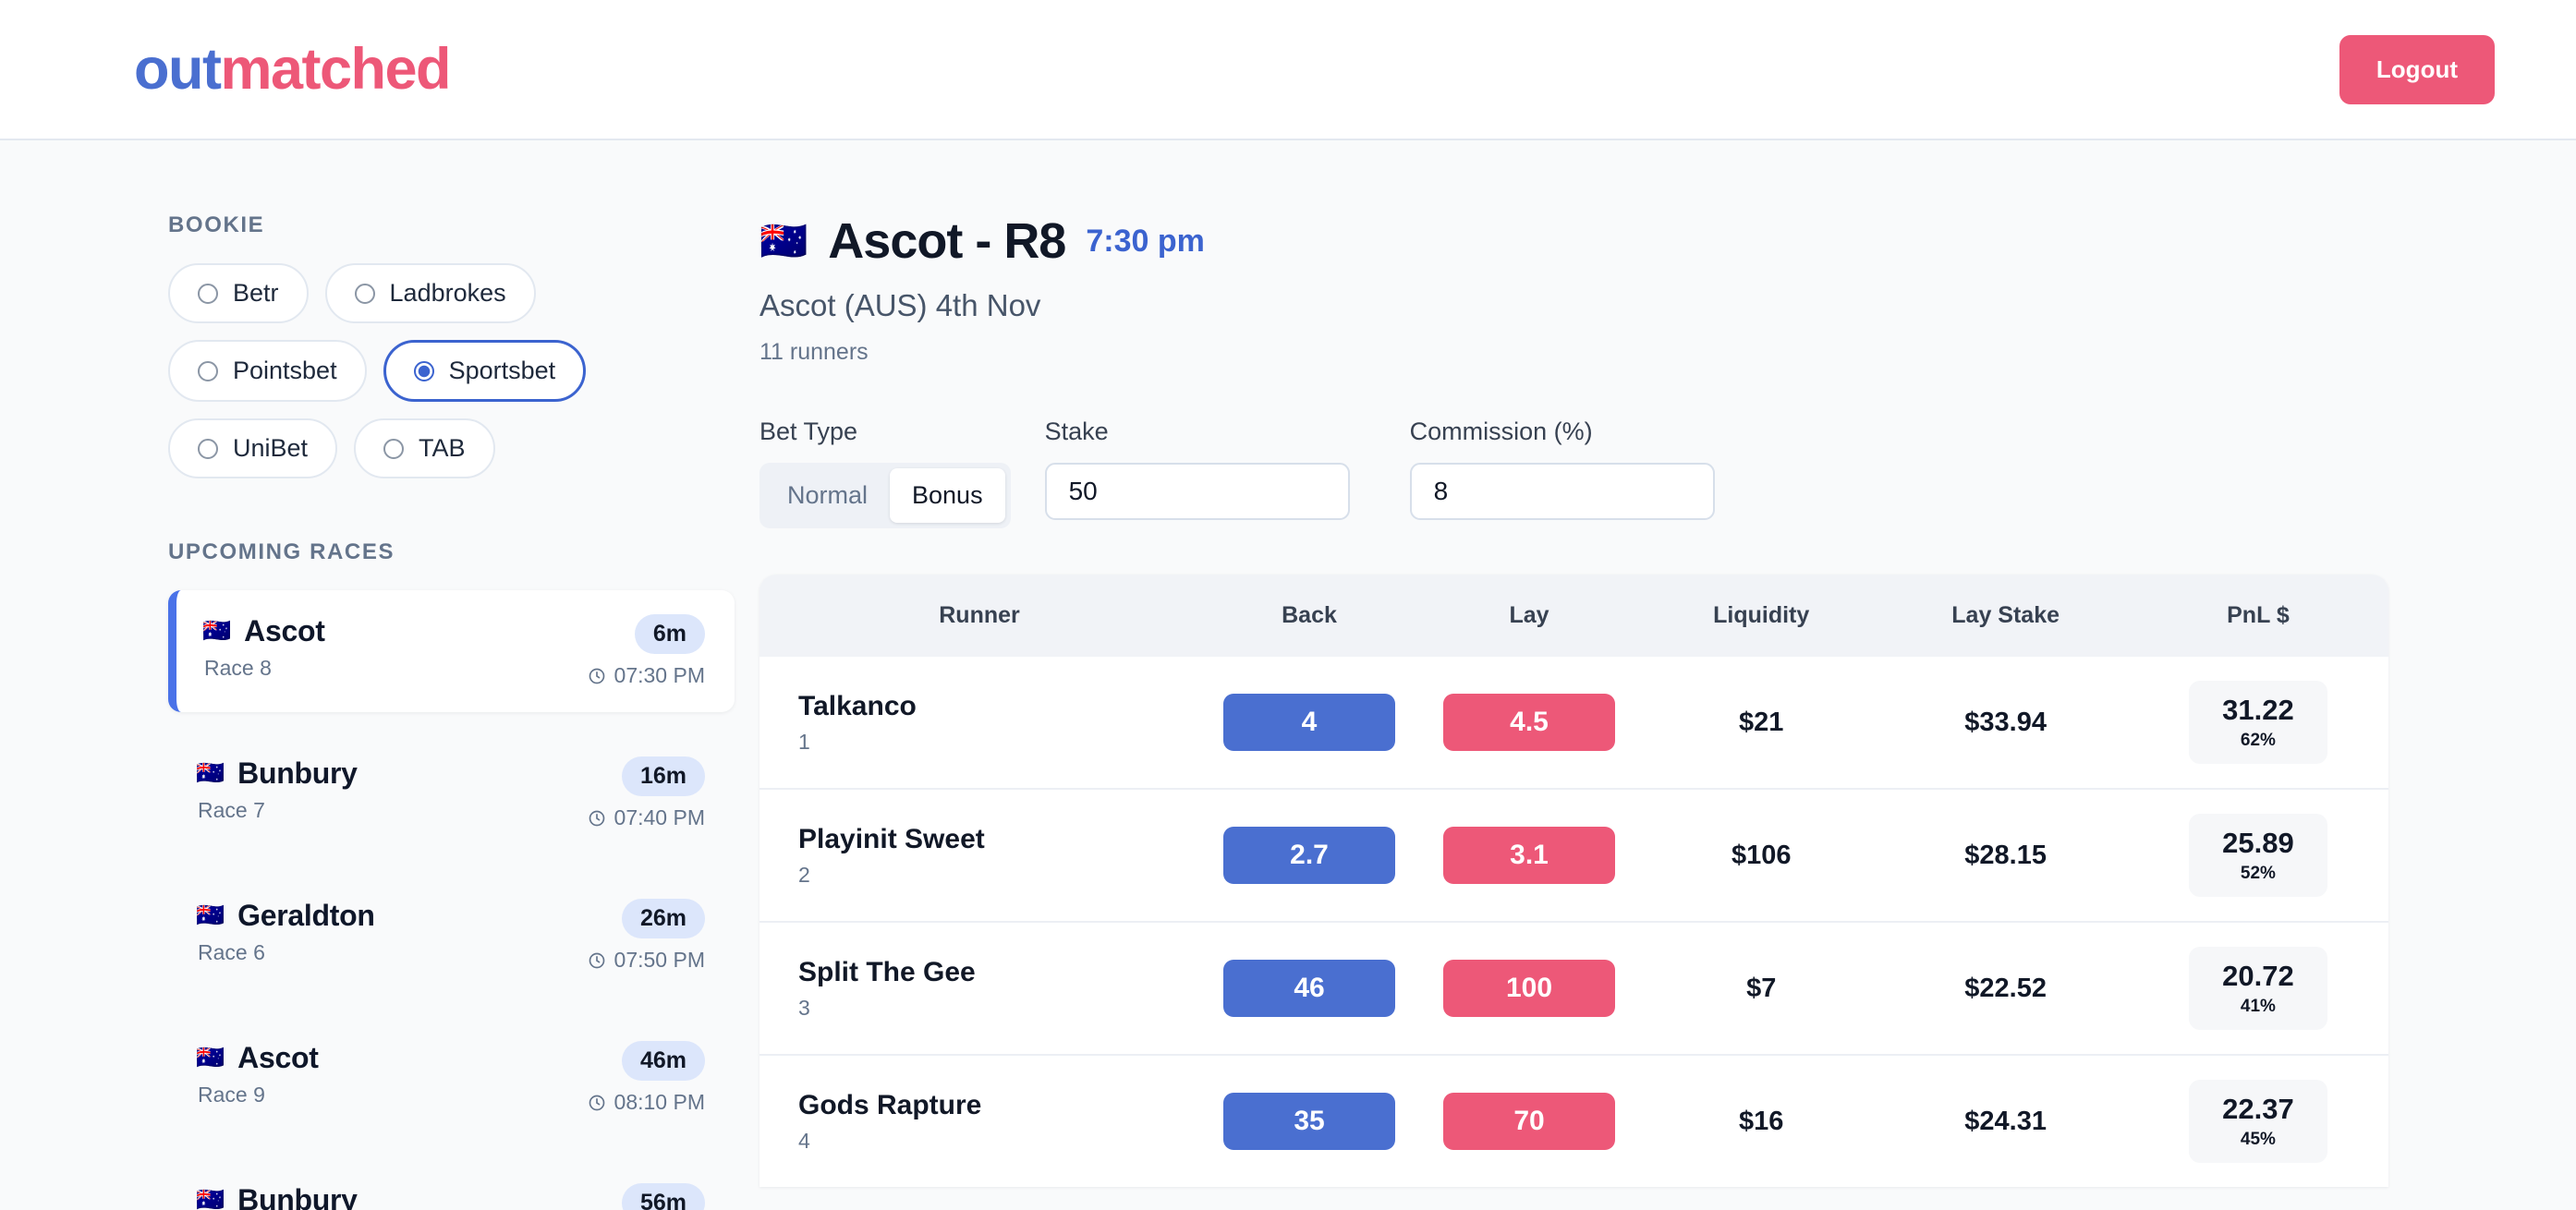 The image size is (2576, 1210). I want to click on cell-liquidity: $21, so click(1761, 722).